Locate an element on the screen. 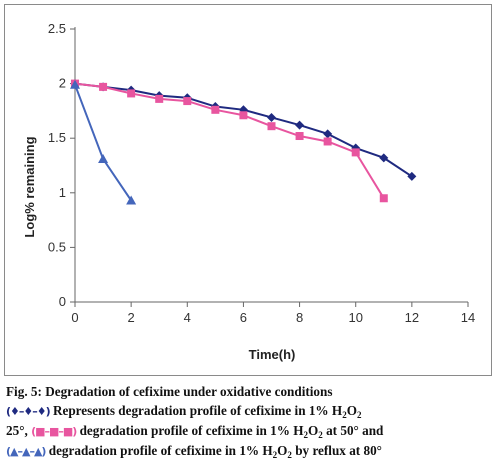  x-tick-label: 4 is located at coordinates (187, 317).